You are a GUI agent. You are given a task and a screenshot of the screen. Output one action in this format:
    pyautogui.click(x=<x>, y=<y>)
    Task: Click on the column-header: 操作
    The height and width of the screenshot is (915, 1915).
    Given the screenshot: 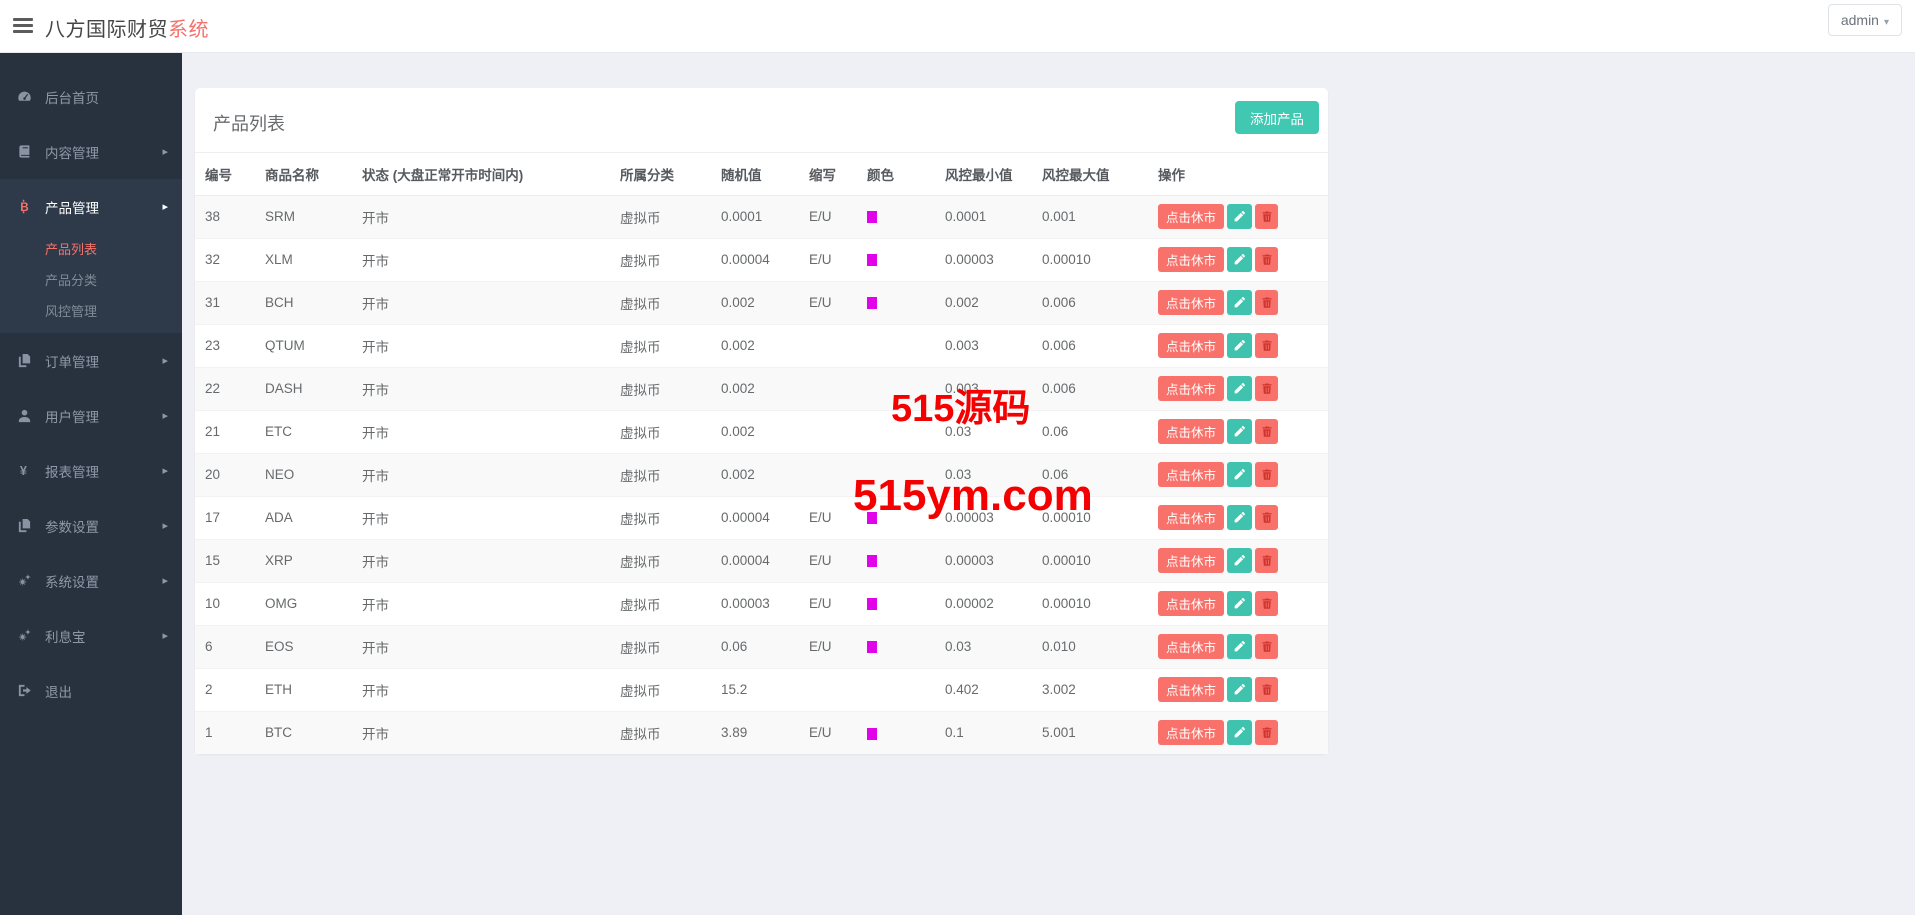 What is the action you would take?
    pyautogui.click(x=1238, y=174)
    